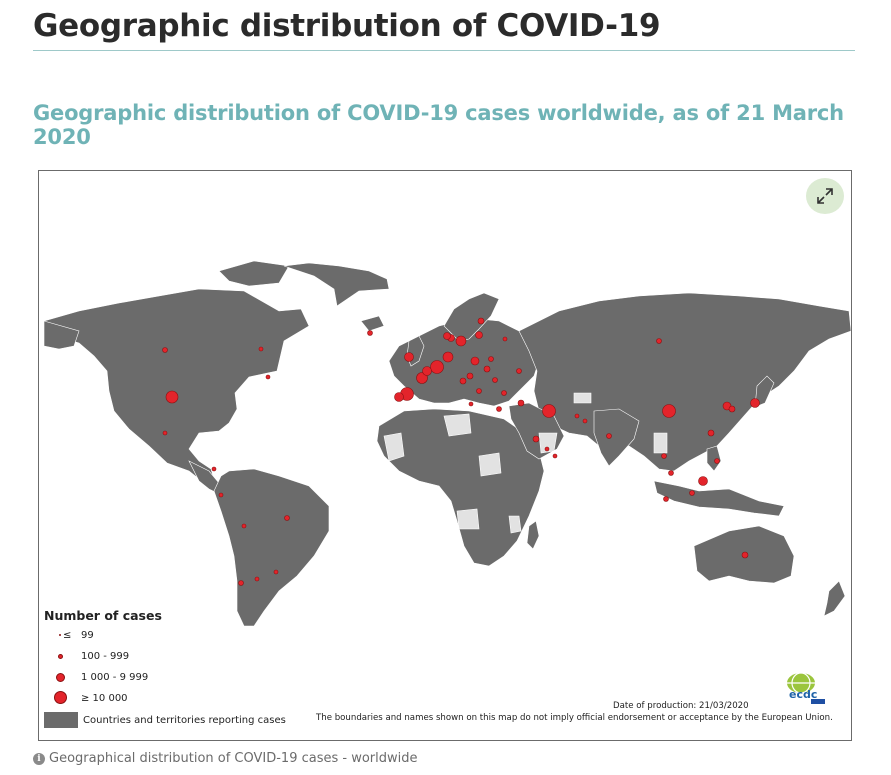 This screenshot has height=775, width=891. I want to click on legend-symbol: ≤, so click(67, 635).